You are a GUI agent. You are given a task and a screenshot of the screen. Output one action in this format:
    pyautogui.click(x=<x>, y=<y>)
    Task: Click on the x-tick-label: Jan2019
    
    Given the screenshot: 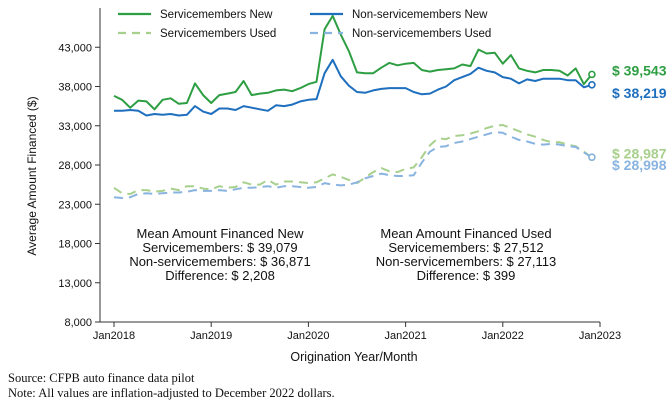 What is the action you would take?
    pyautogui.click(x=211, y=336)
    